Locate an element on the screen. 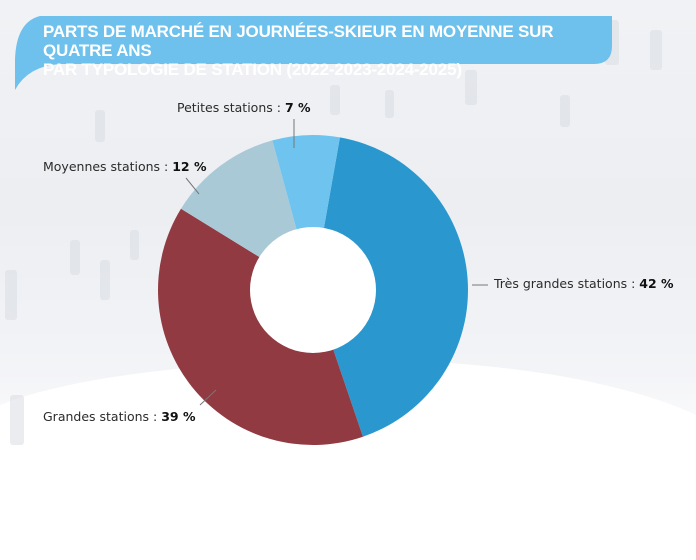  leader-line-grandes is located at coordinates (208, 397).